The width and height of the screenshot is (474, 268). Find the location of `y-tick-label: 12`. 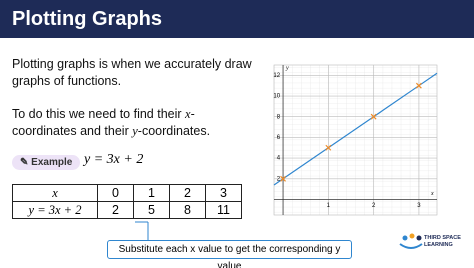

y-tick-label: 12 is located at coordinates (276, 76).